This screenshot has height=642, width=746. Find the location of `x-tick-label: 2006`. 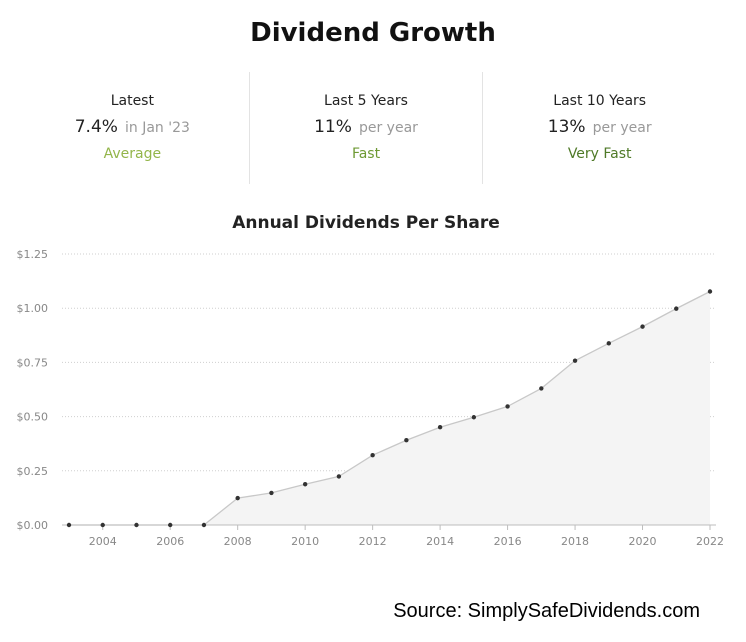

x-tick-label: 2006 is located at coordinates (170, 541).